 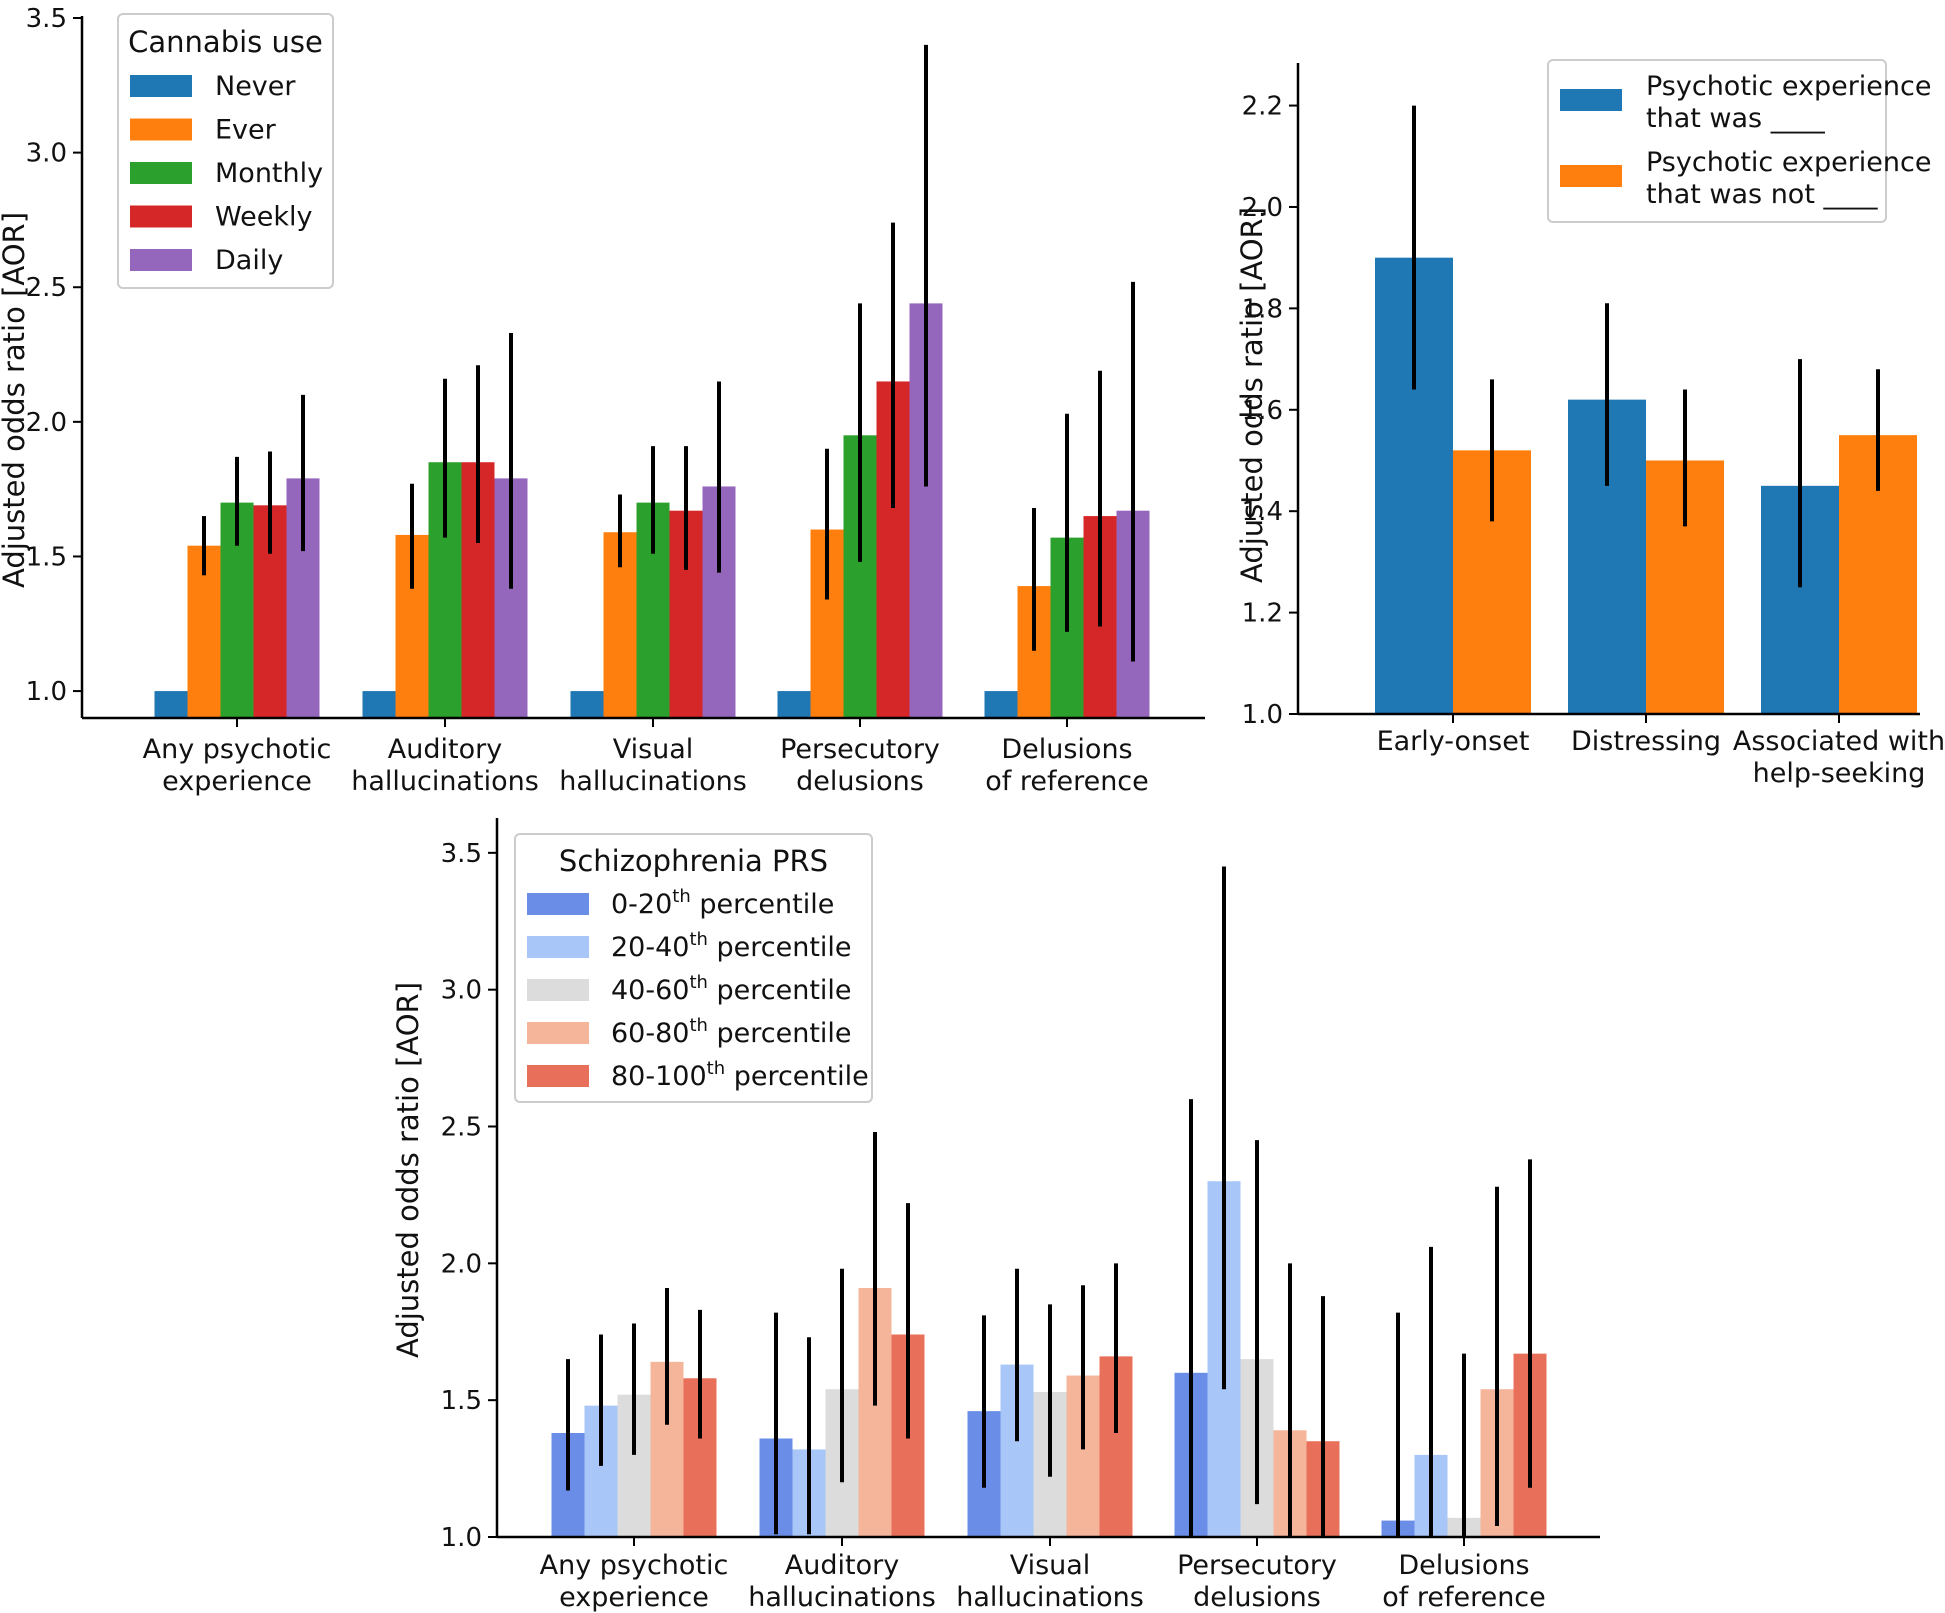 What do you see at coordinates (1735, 118) in the screenshot?
I see `legend-label: that was ____` at bounding box center [1735, 118].